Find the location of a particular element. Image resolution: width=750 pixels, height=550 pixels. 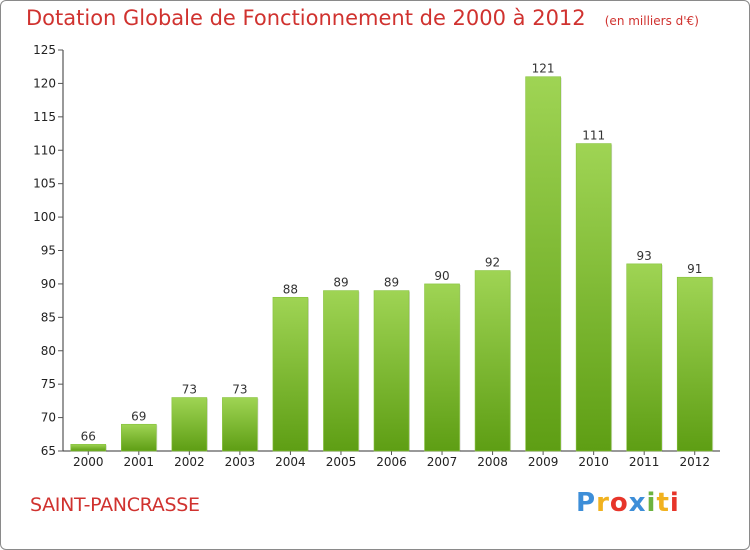

y-tick-label: 70 is located at coordinates (48, 418).